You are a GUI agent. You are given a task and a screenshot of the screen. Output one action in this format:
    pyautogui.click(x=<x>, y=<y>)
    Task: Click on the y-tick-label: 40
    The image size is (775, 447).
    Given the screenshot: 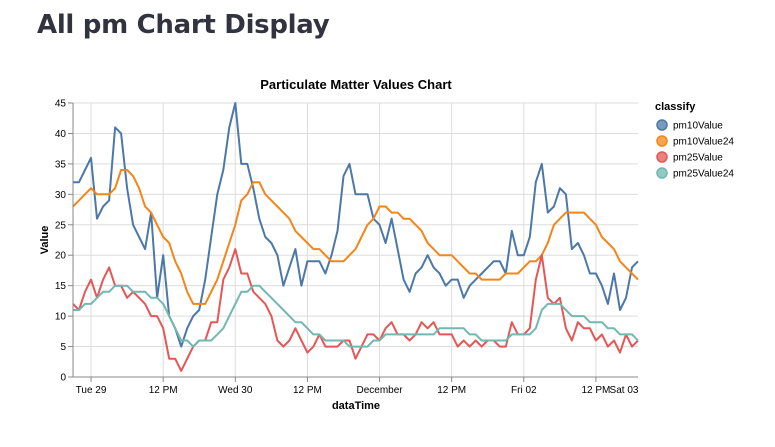 What is the action you would take?
    pyautogui.click(x=61, y=134)
    